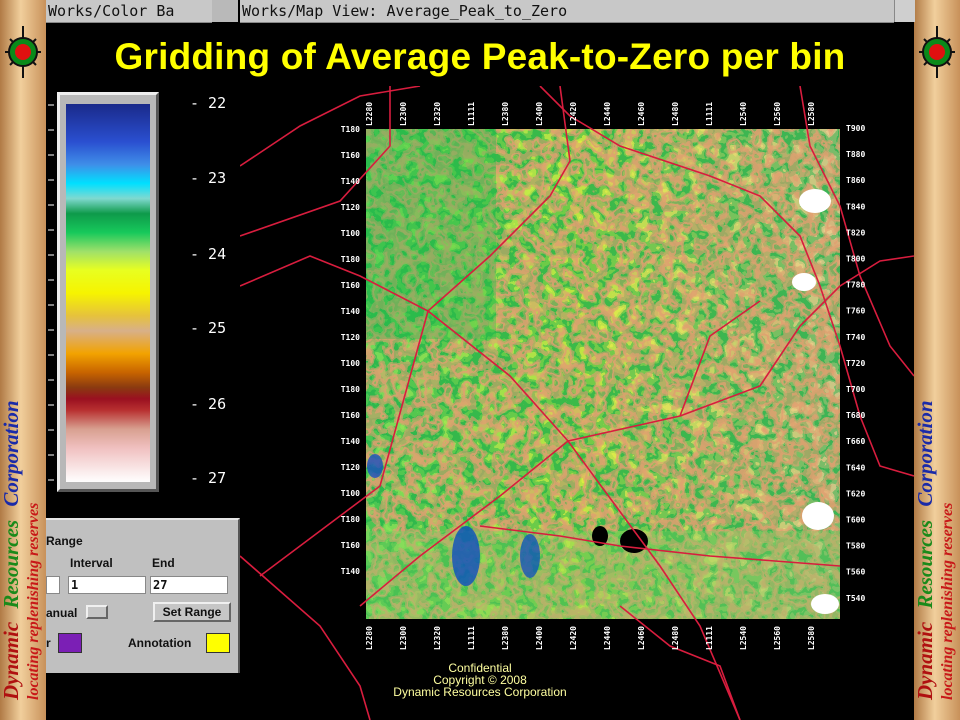 The width and height of the screenshot is (960, 720). I want to click on map-bottom-label: L2400, so click(539, 638).